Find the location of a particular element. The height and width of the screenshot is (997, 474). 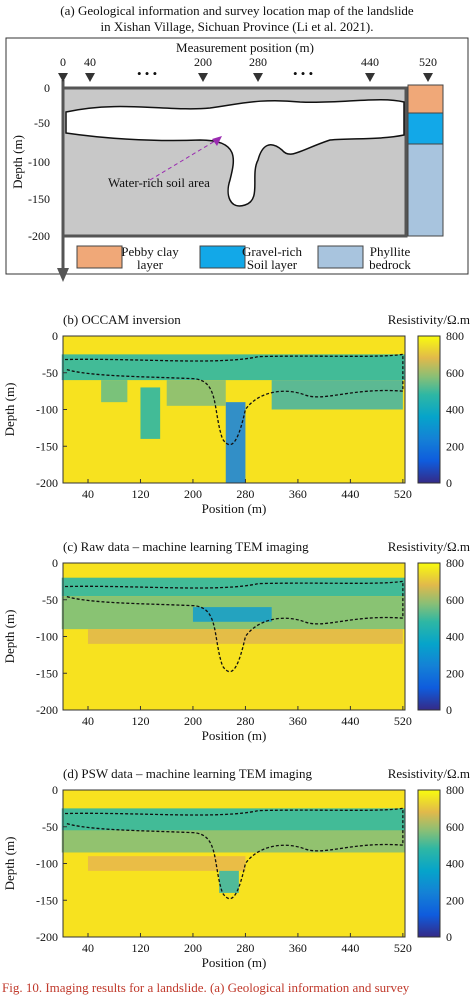

x-axis-label: Measurement position (m) is located at coordinates (245, 47).